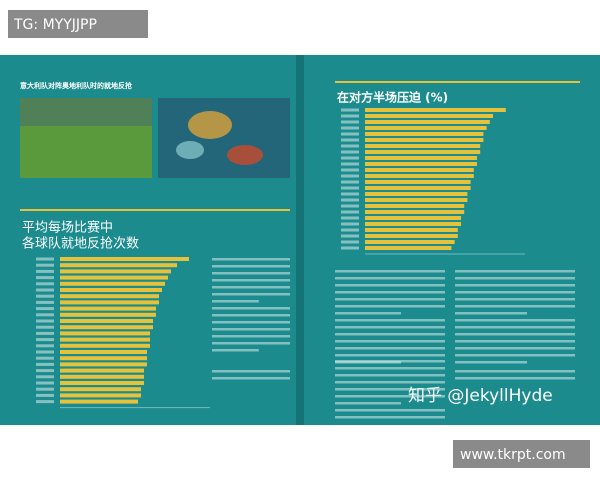 This screenshot has width=600, height=480. Describe the element at coordinates (80, 244) in the screenshot. I see `chart-title: 各球队就地反抢次数` at that location.